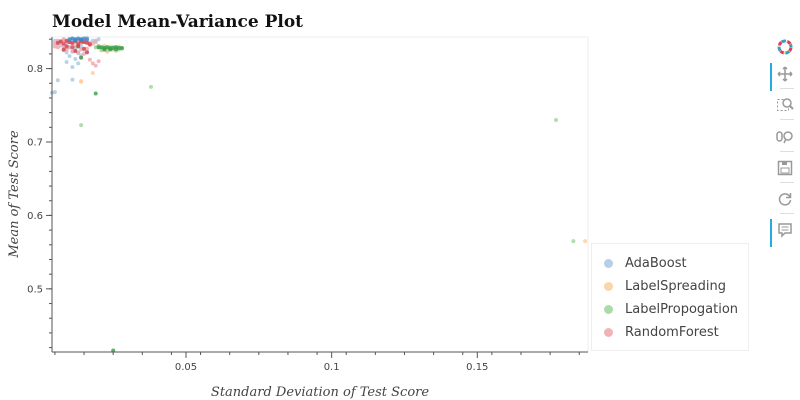  What do you see at coordinates (35, 143) in the screenshot?
I see `y-tick-label: 0.7` at bounding box center [35, 143].